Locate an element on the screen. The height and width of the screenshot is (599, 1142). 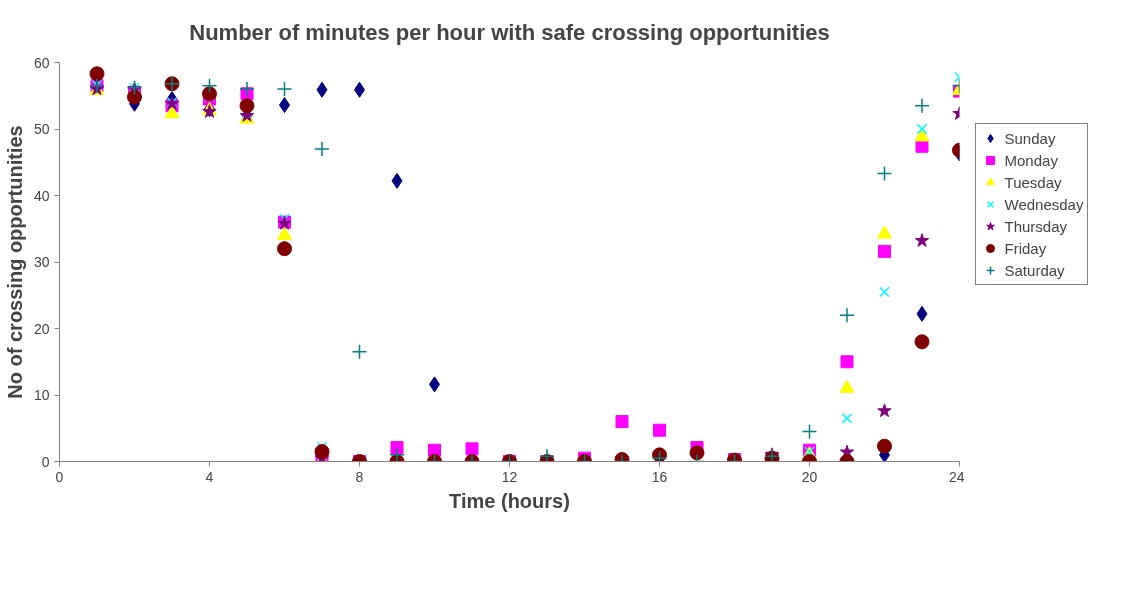
y-tick-label: 40 is located at coordinates (41, 195).